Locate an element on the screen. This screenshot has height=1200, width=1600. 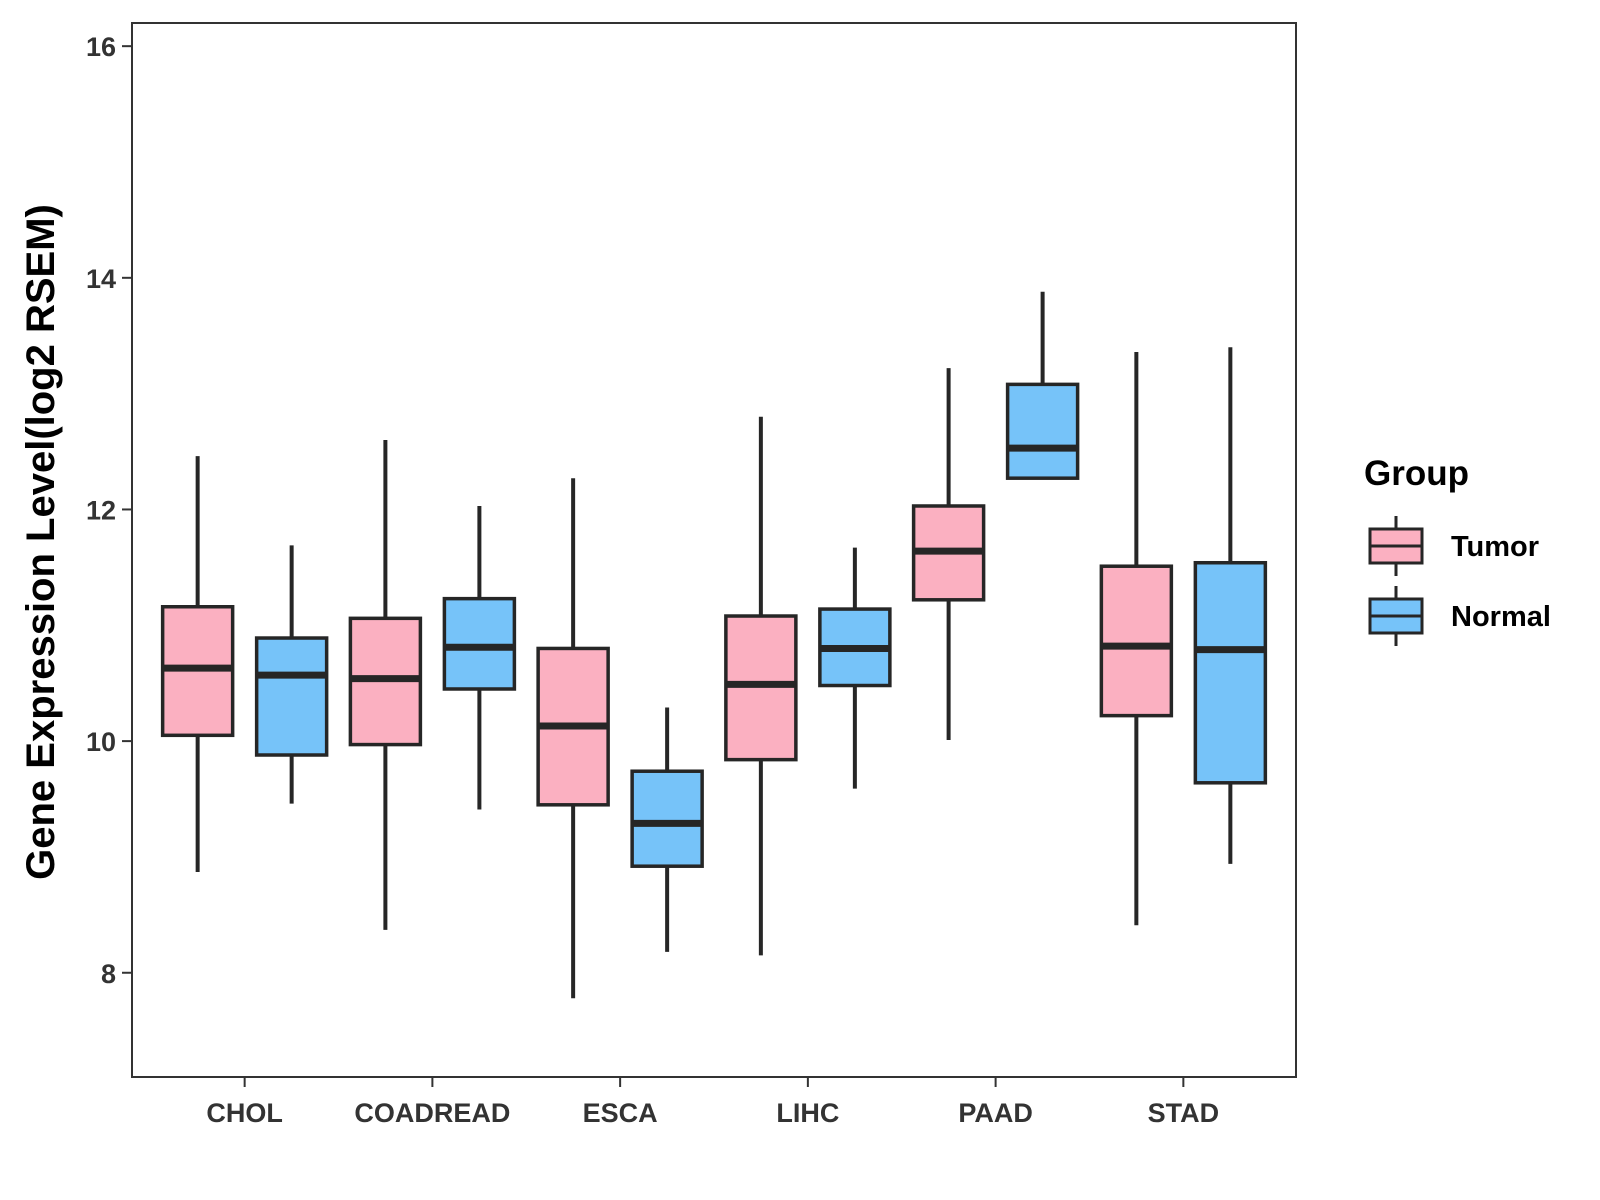
y-tick-label: 12 is located at coordinates (101, 510).